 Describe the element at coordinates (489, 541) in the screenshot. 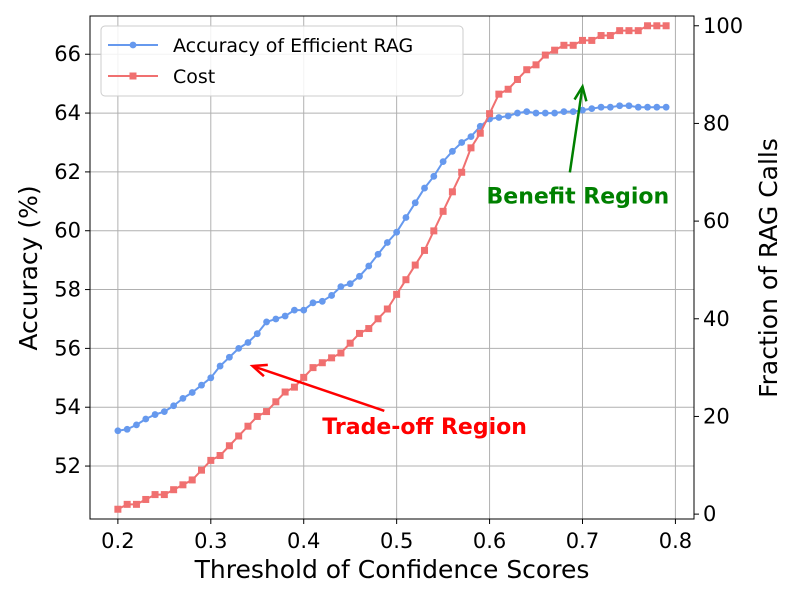

I see `x-tick-label: 0.6` at that location.